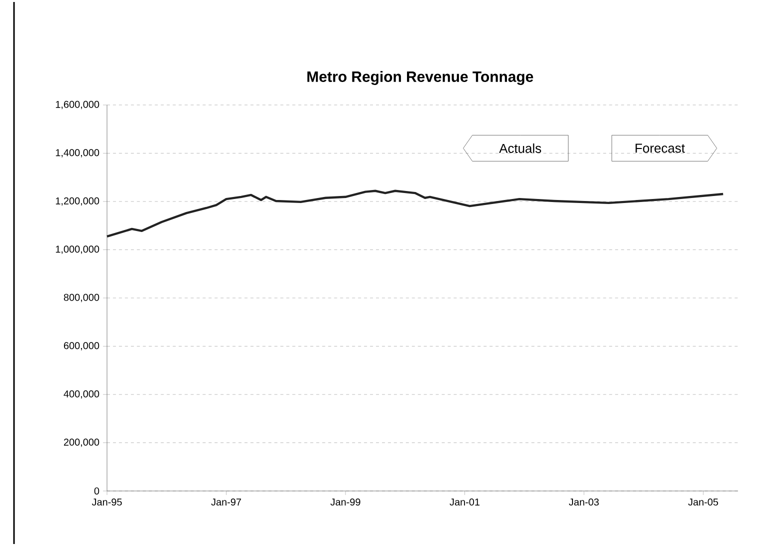 This screenshot has width=769, height=546. Describe the element at coordinates (78, 250) in the screenshot. I see `y-tick-label: 1,000,000` at that location.